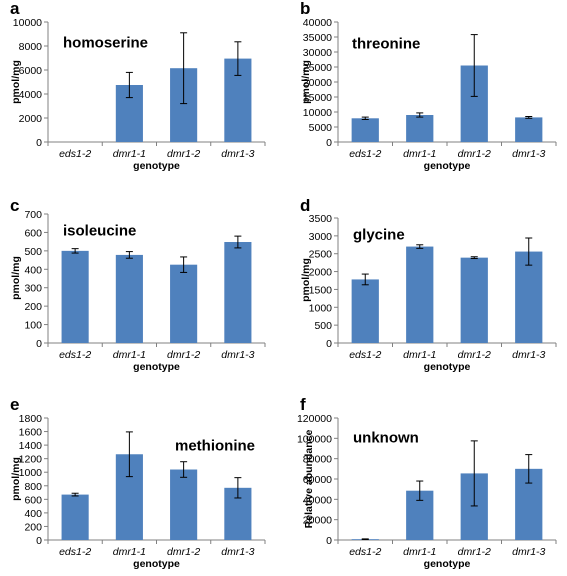 The width and height of the screenshot is (567, 576). What do you see at coordinates (314, 419) in the screenshot?
I see `y-tick-label: 120000` at bounding box center [314, 419].